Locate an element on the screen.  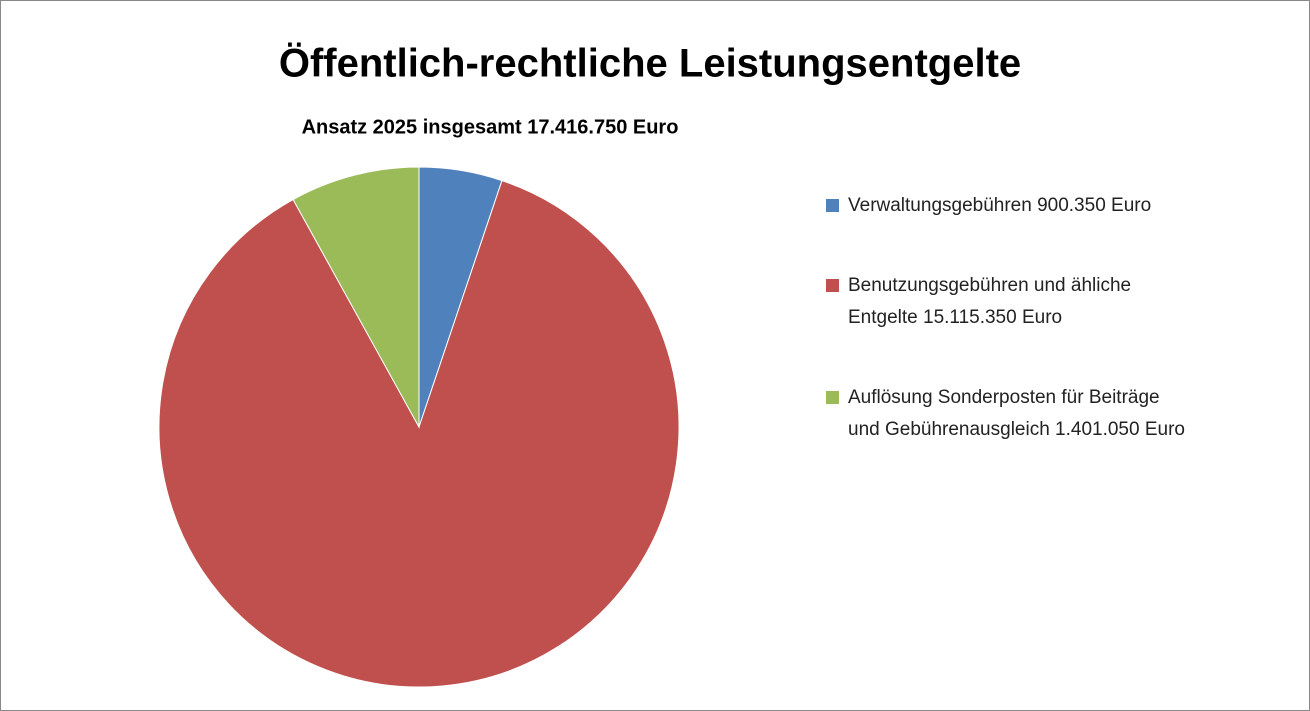
legend-entry: Verwaltungsgebühren 900.350 Euro is located at coordinates (1006, 206).